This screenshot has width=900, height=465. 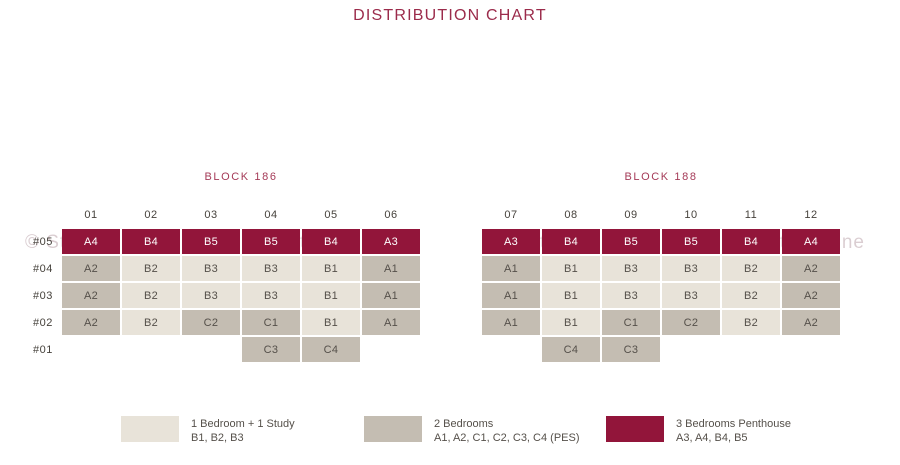 I want to click on stack-header: 09, so click(x=631, y=215).